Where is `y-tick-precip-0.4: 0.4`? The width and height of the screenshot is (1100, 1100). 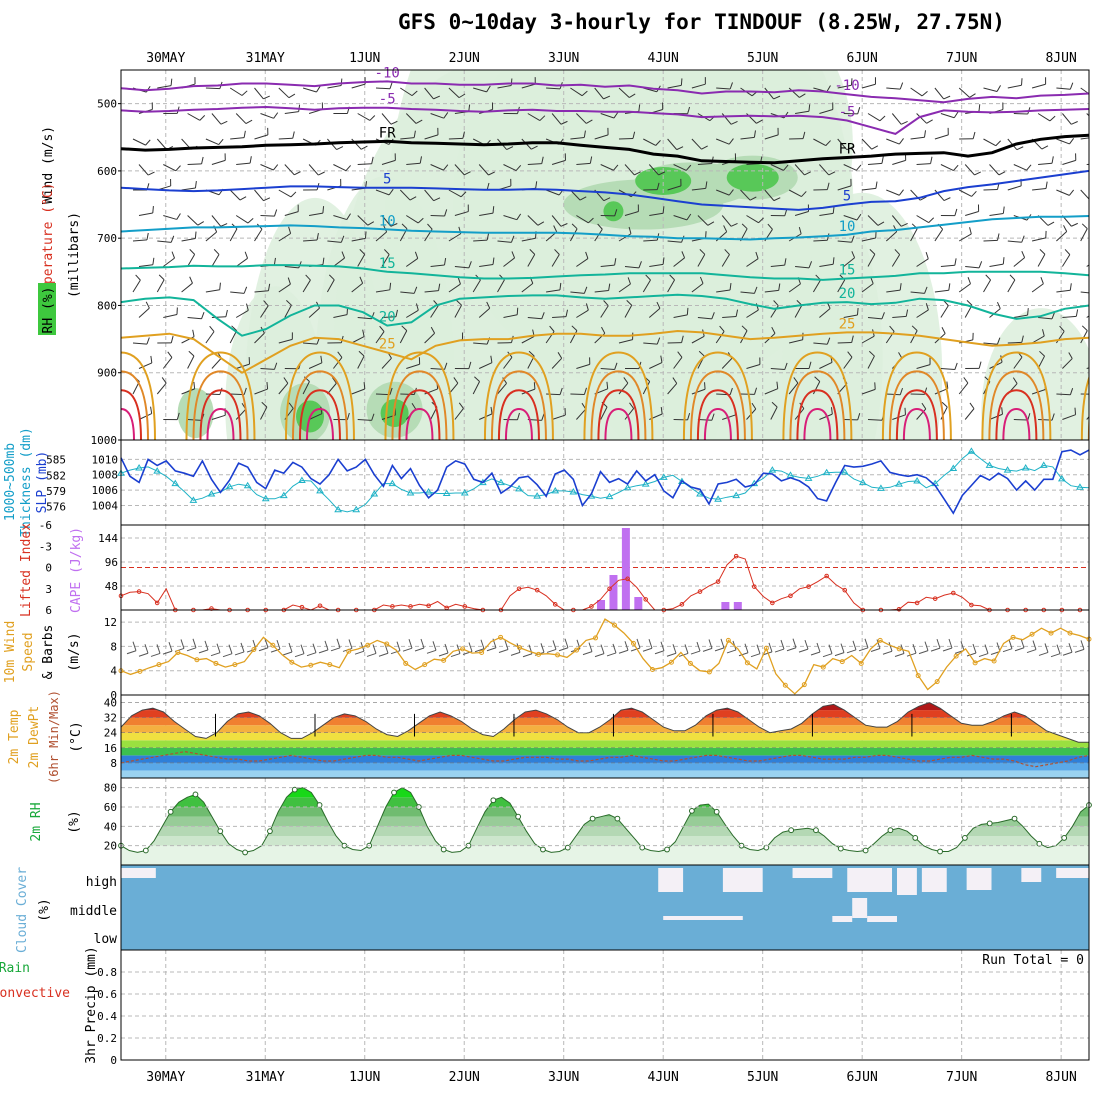 y-tick-precip-0.4: 0.4 is located at coordinates (107, 1016).